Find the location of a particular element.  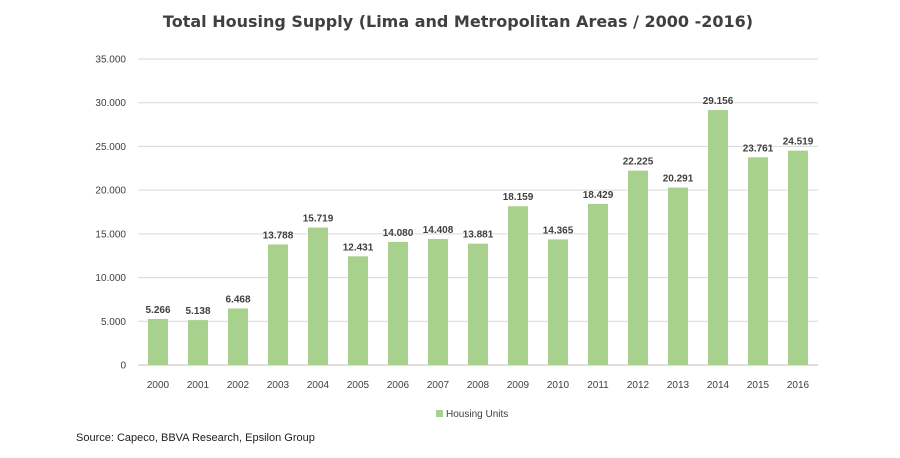

data-label-2011: 18.429 is located at coordinates (598, 195).